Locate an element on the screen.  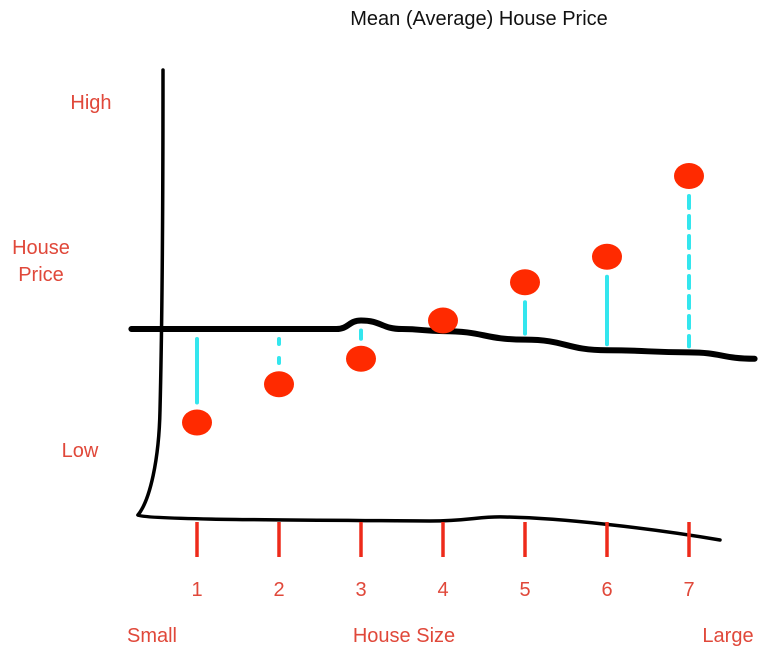
x-axis-line is located at coordinates (429, 527).